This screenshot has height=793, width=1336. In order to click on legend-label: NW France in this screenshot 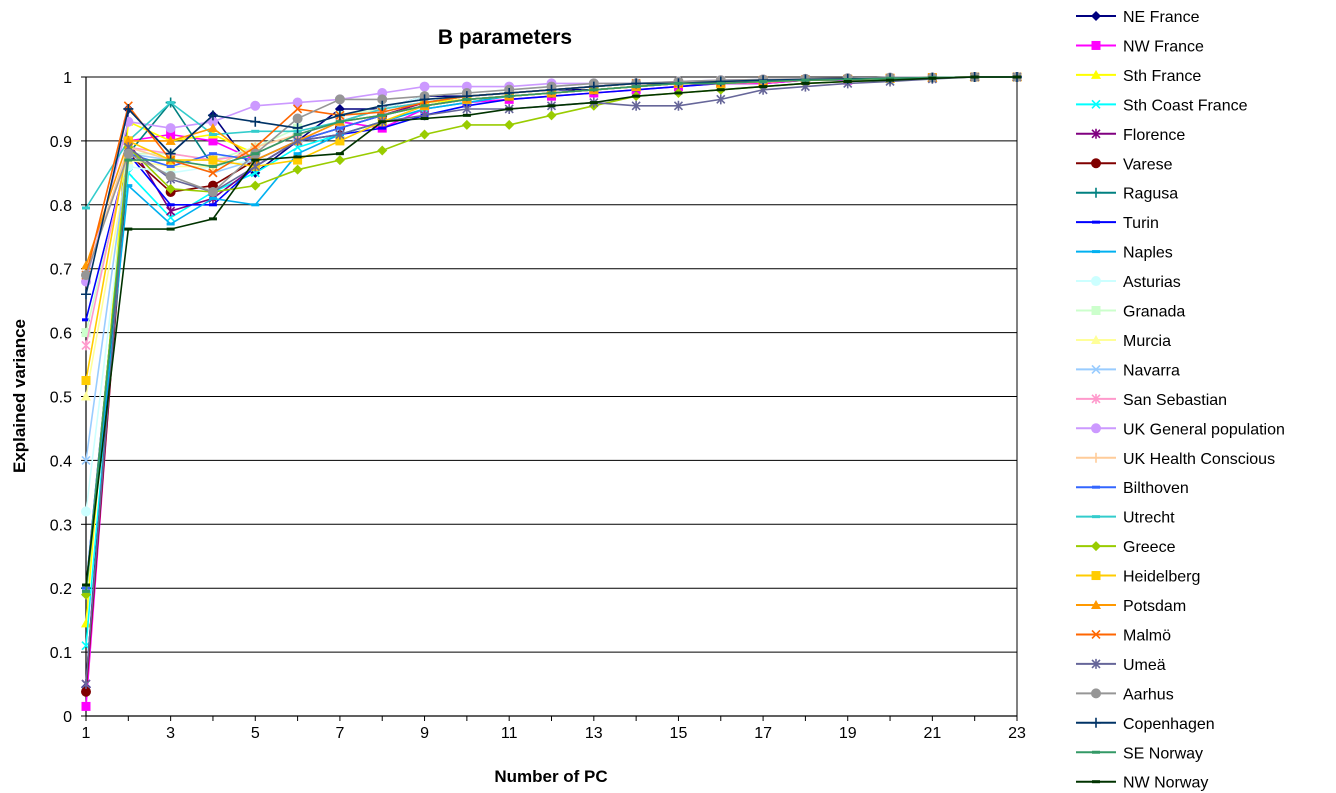, I will do `click(1163, 46)`.